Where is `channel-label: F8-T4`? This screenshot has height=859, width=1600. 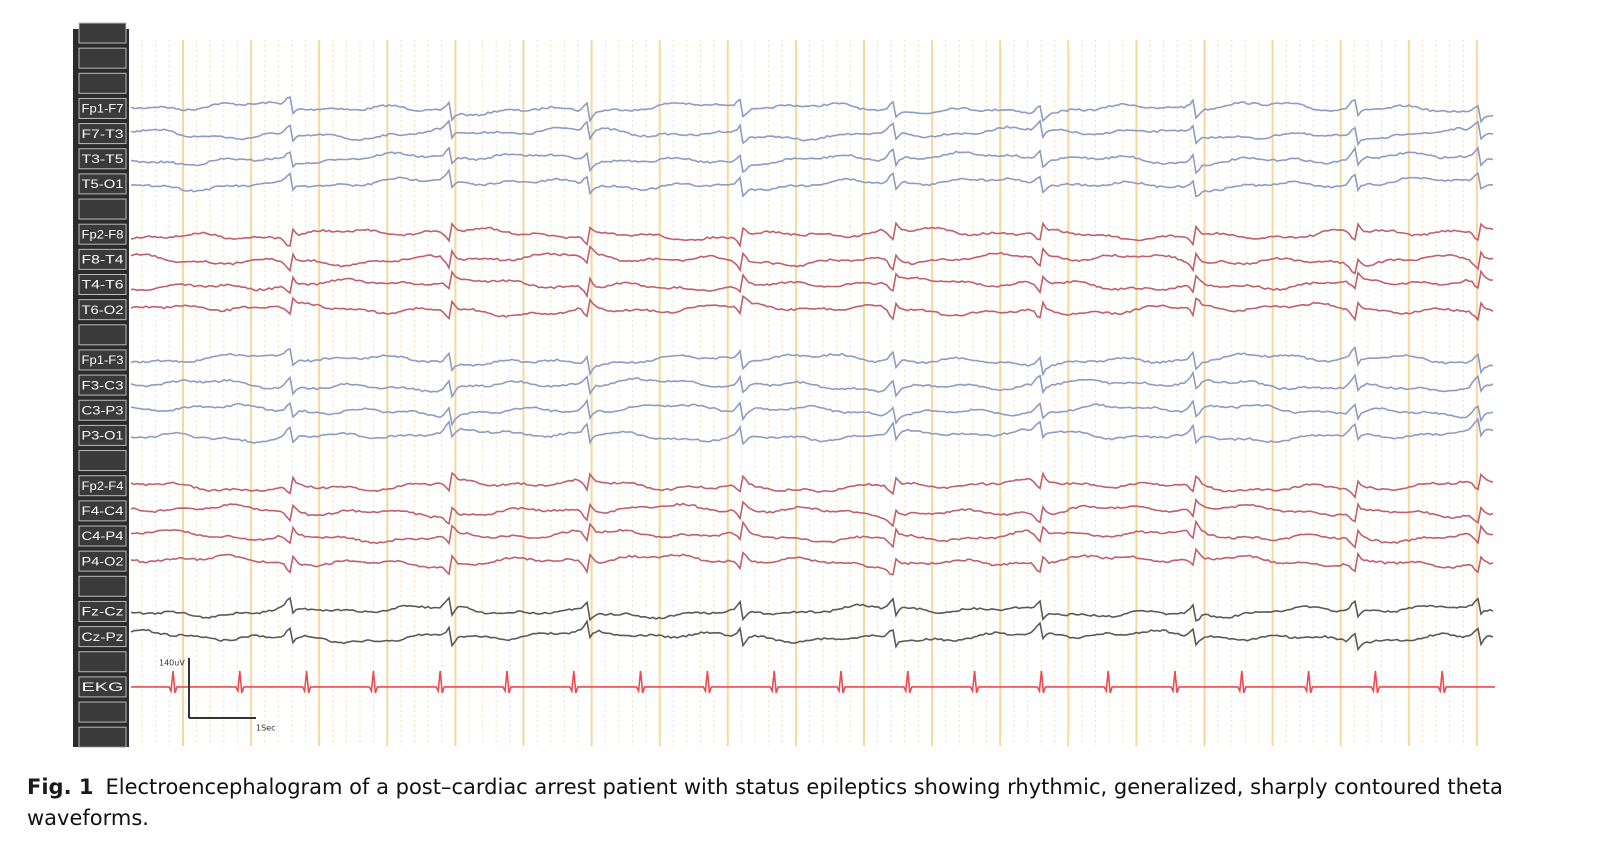
channel-label: F8-T4 is located at coordinates (103, 260).